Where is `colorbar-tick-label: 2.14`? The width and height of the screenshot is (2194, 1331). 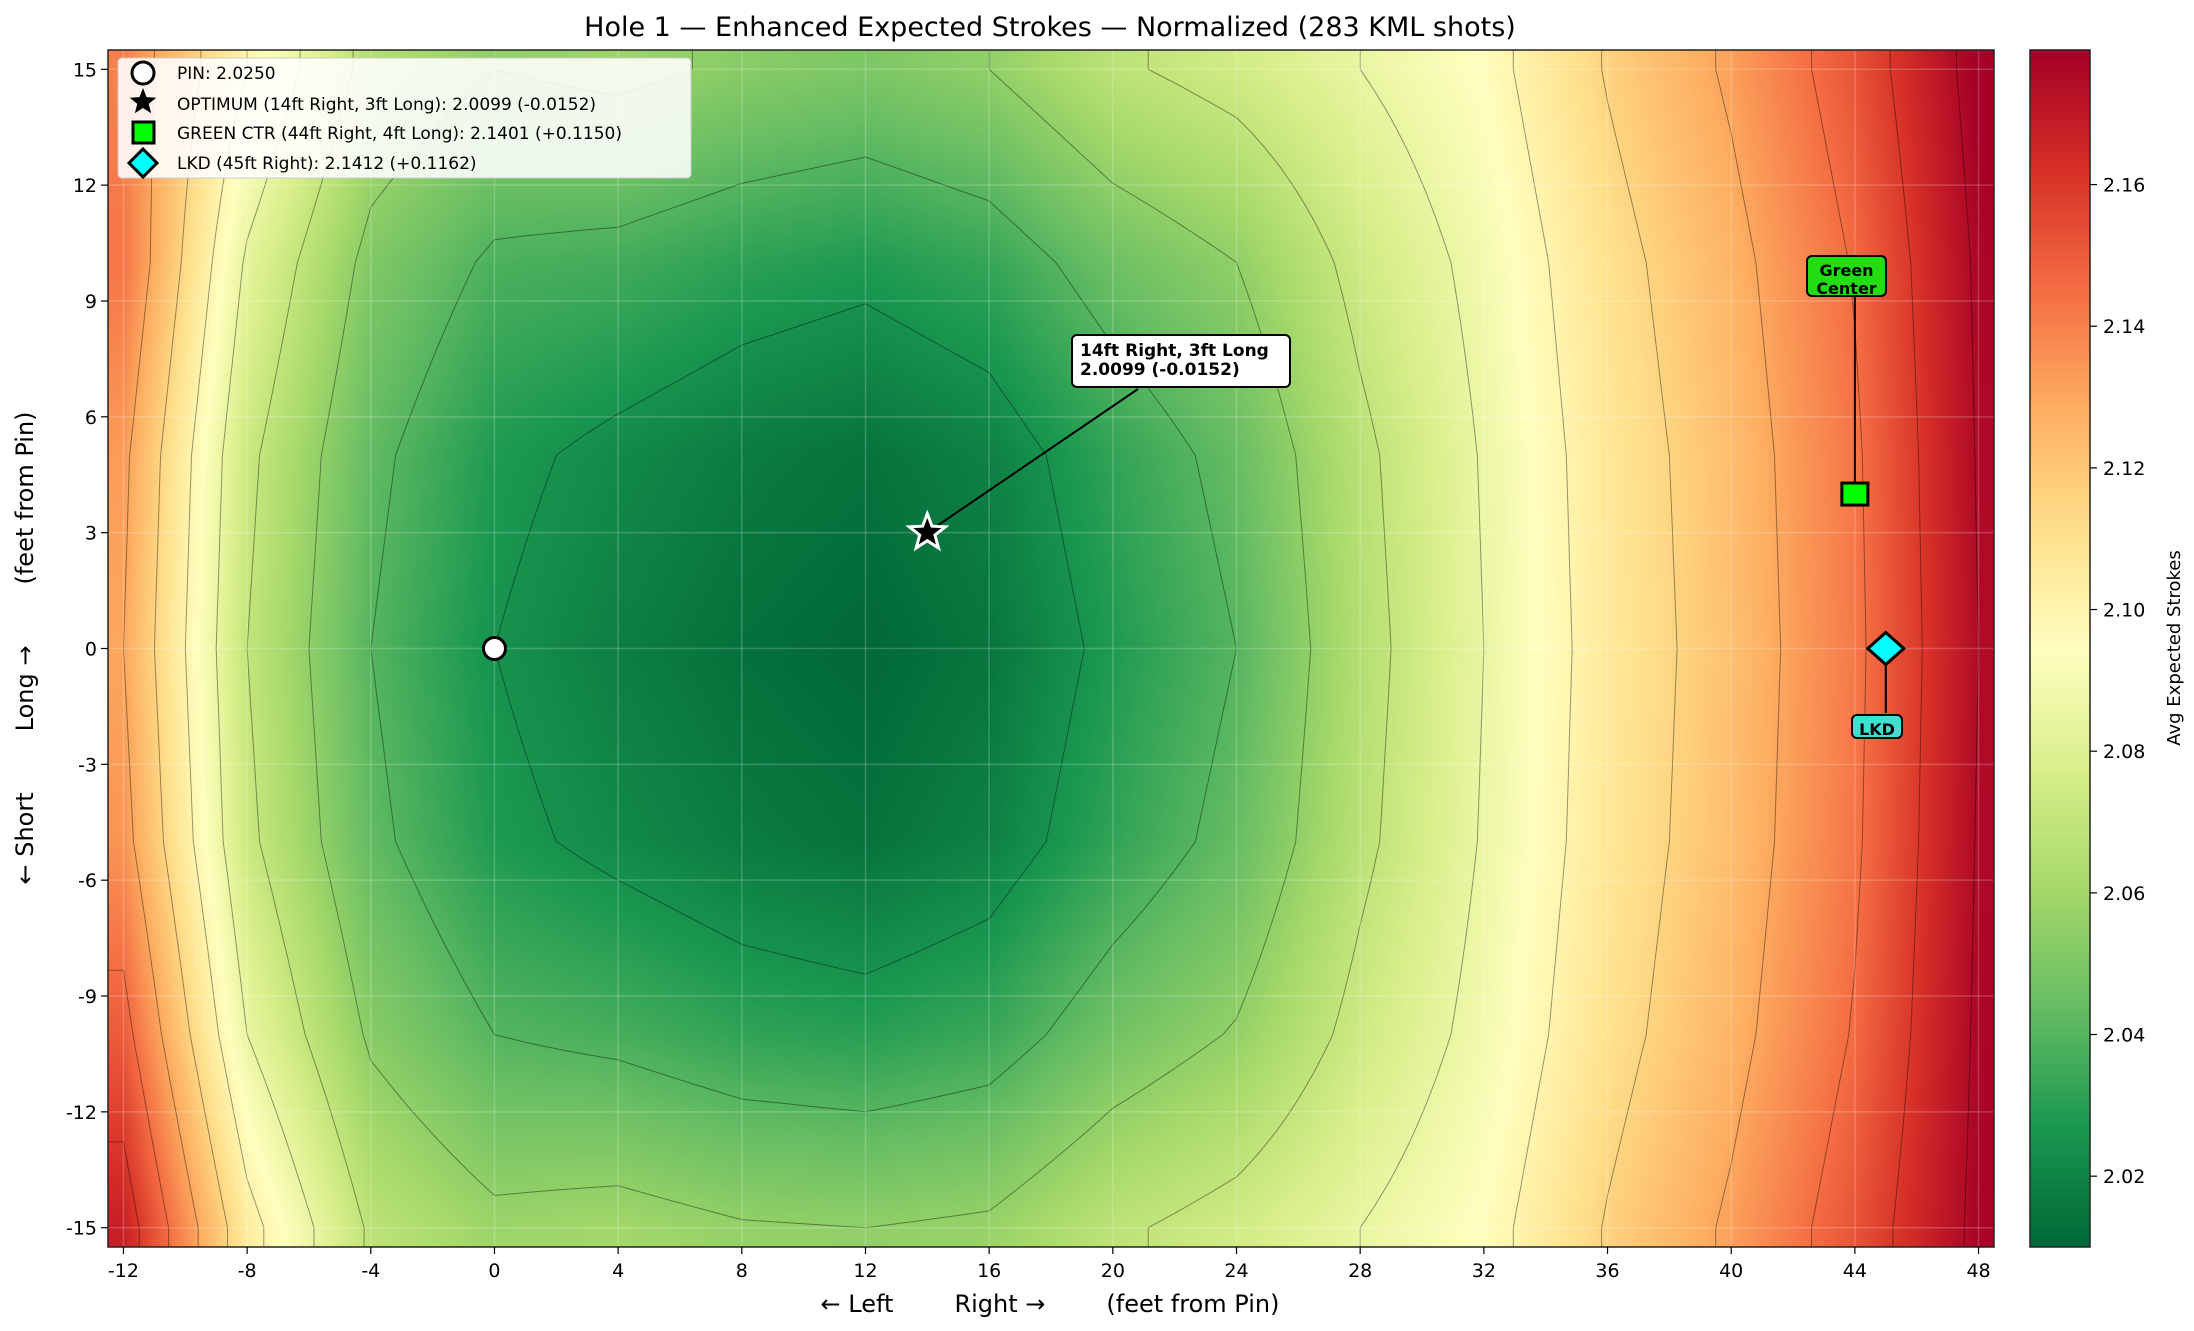 colorbar-tick-label: 2.14 is located at coordinates (2124, 327).